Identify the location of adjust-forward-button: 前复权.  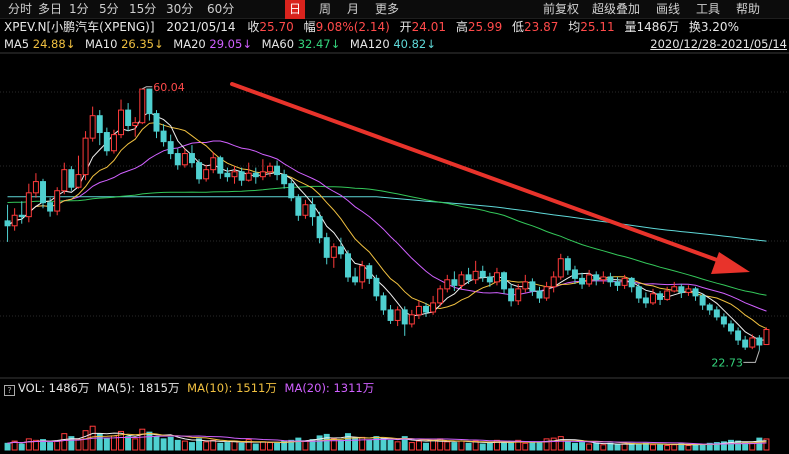
(561, 9).